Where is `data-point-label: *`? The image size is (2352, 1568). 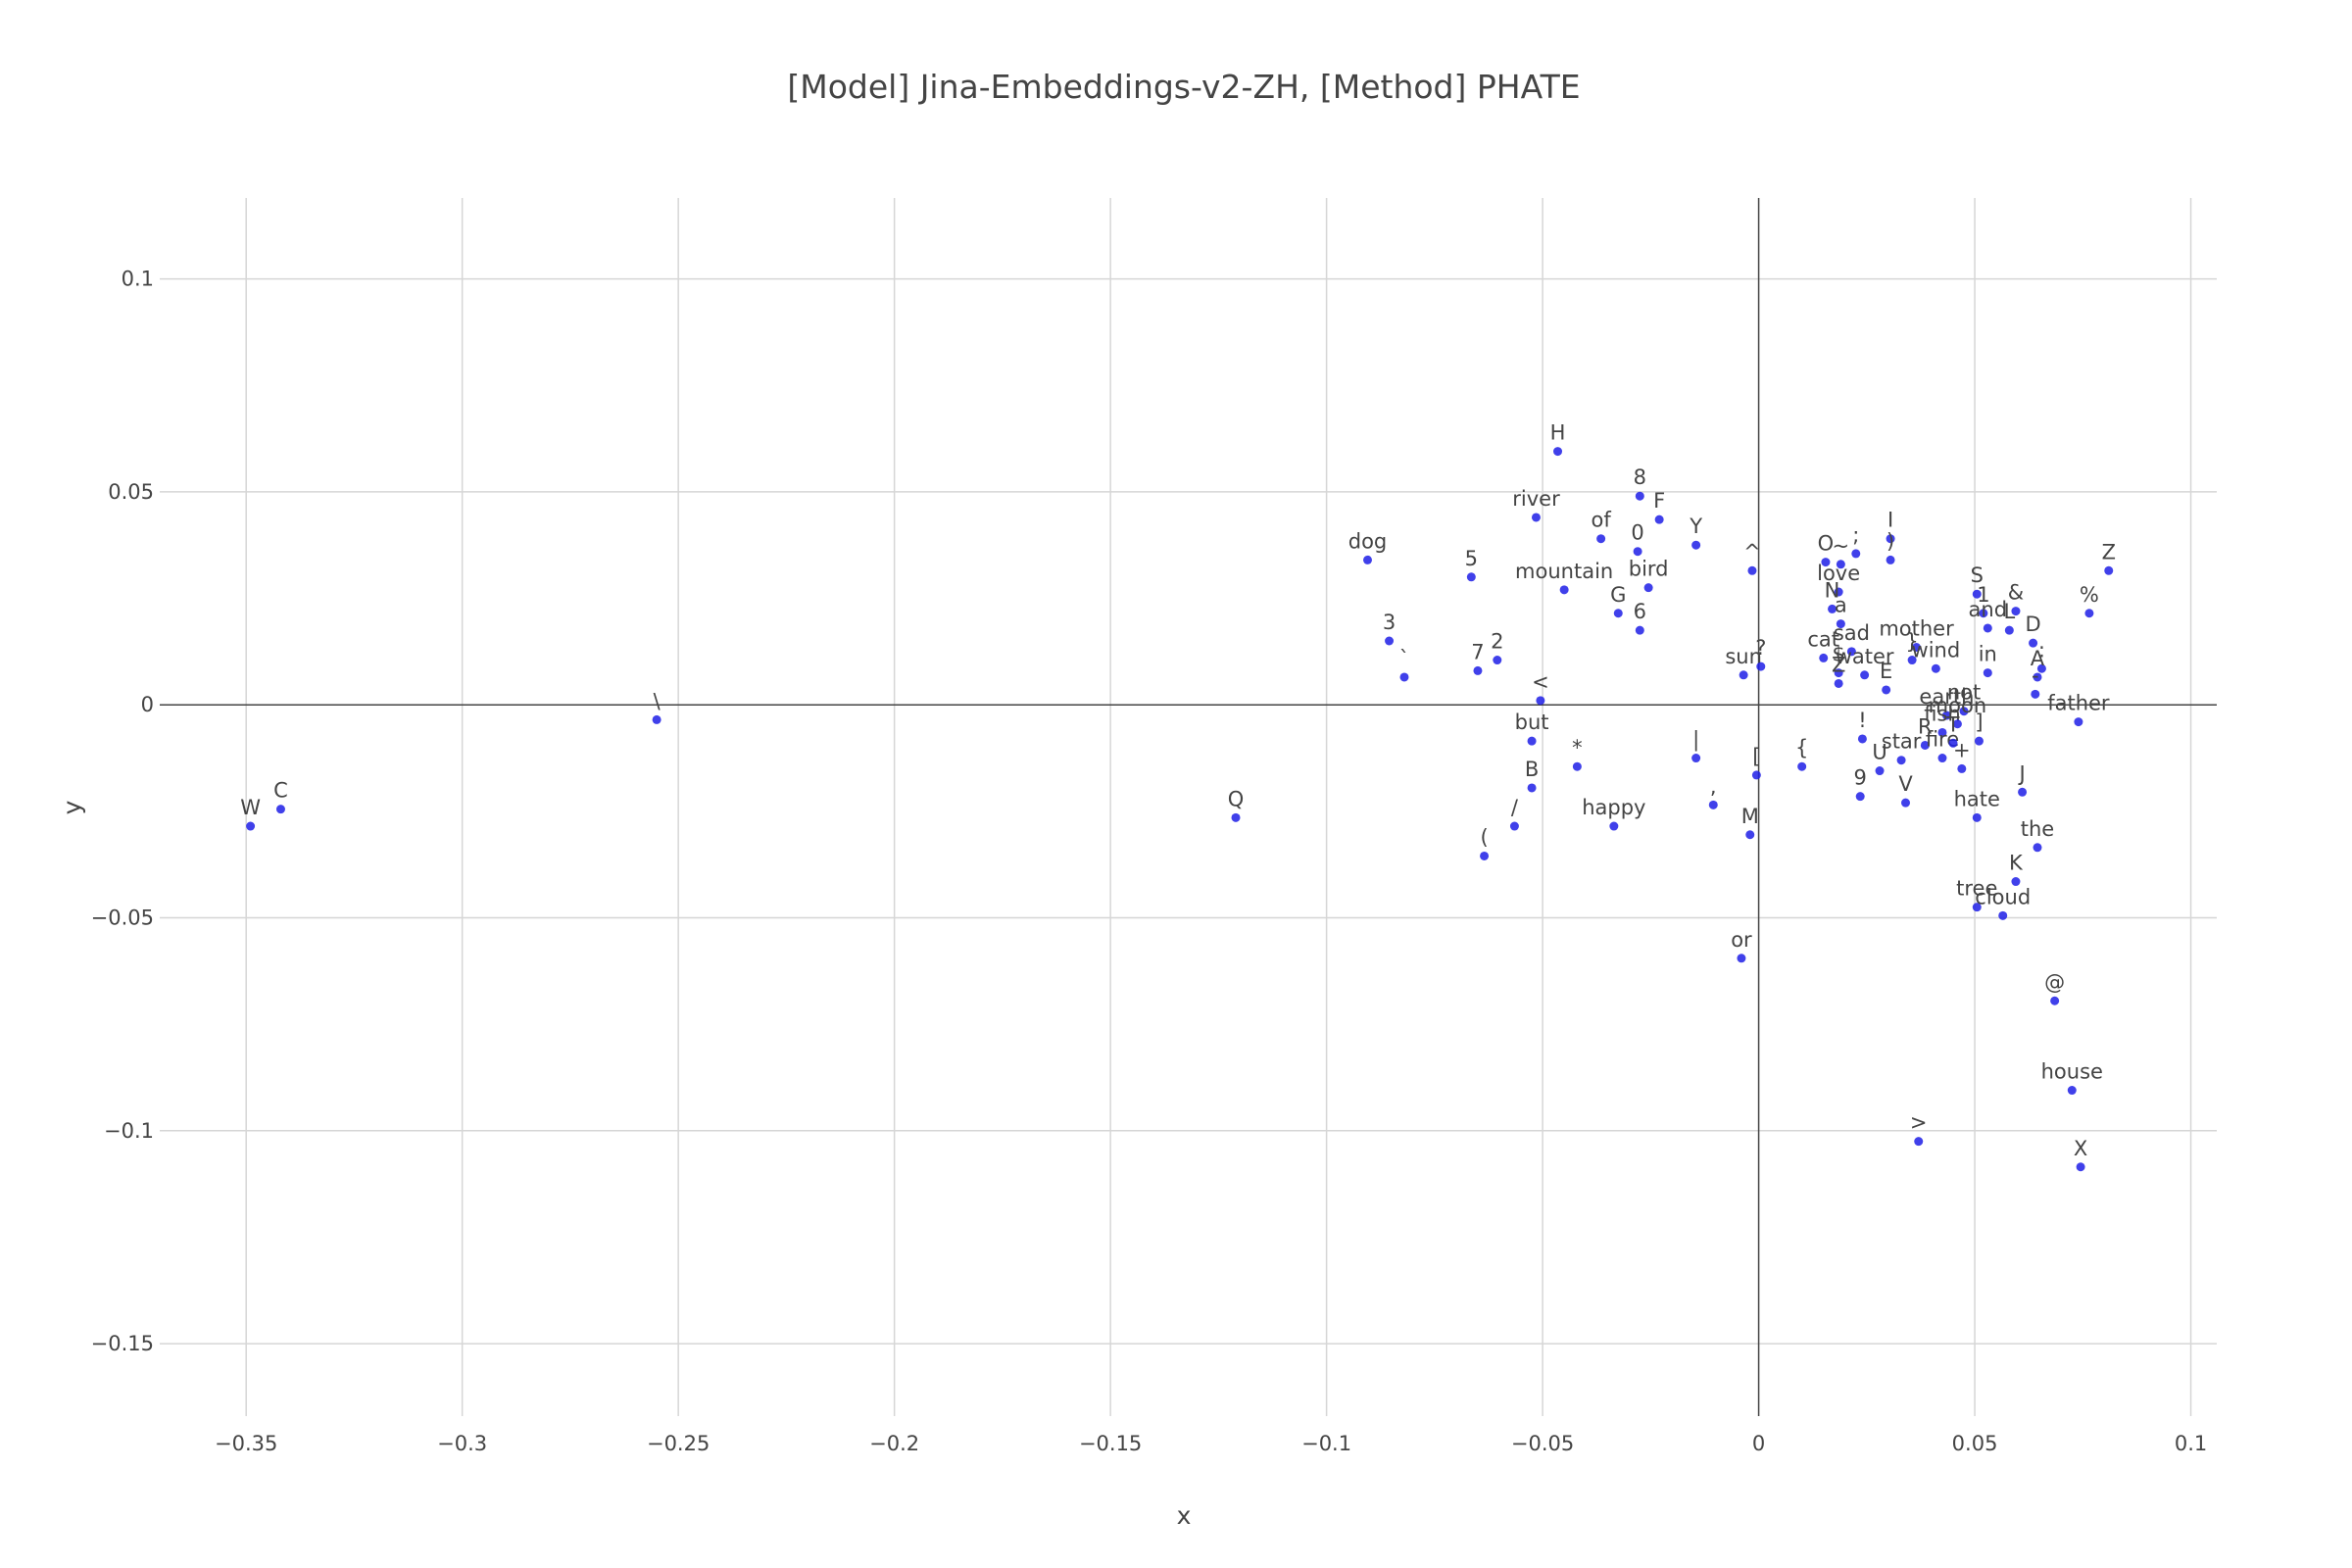 data-point-label: * is located at coordinates (1577, 748).